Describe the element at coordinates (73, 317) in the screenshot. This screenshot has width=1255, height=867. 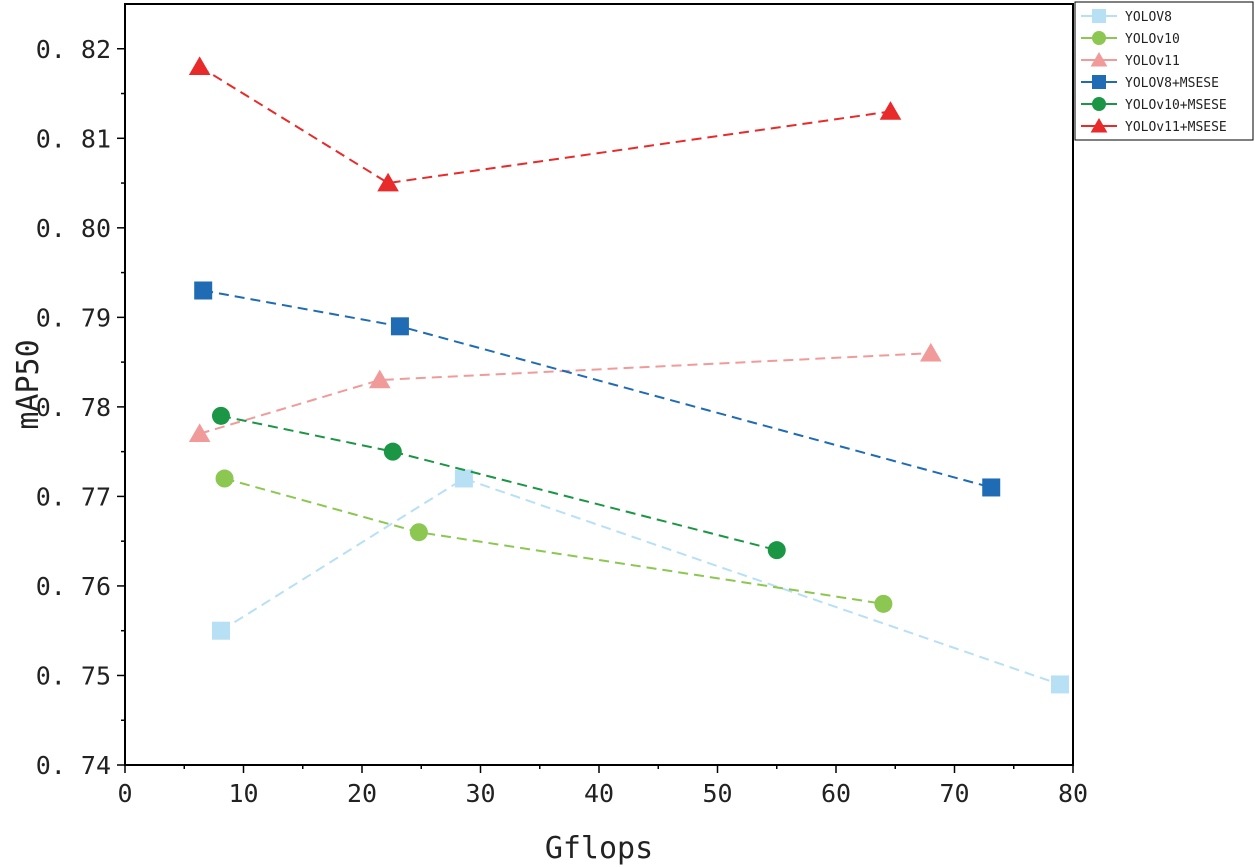
I see `y-tick-label: 0. 79` at that location.